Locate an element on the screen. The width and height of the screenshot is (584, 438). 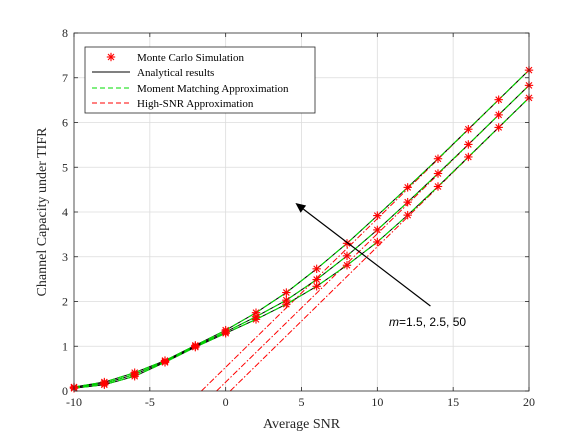
annotation: m=1.5, 2.5, 50 is located at coordinates (380, 266).